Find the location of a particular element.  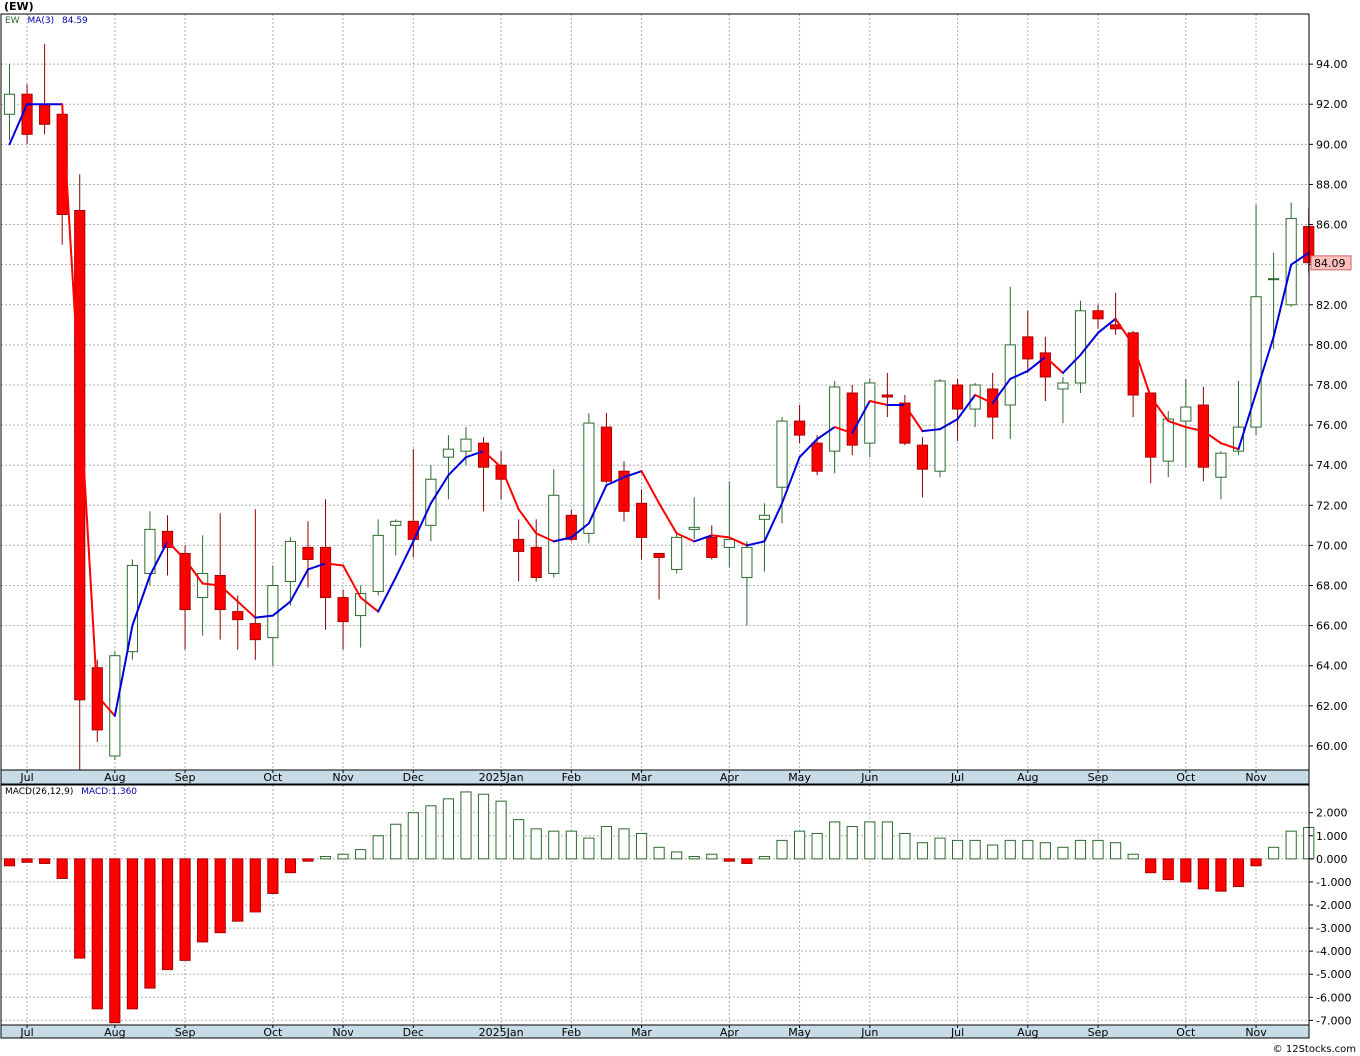

legend-ma-value: 84.59 is located at coordinates (75, 21).